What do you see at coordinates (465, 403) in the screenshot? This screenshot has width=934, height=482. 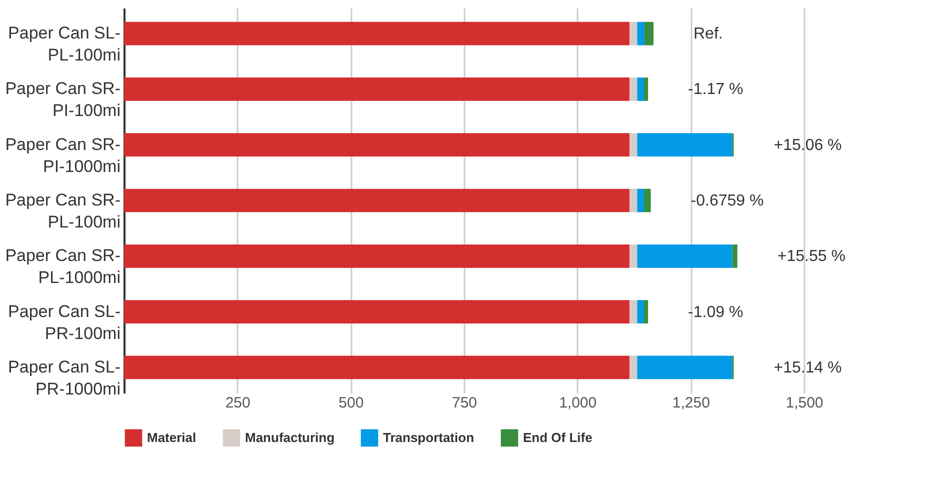 I see `x-tick-label: 750` at bounding box center [465, 403].